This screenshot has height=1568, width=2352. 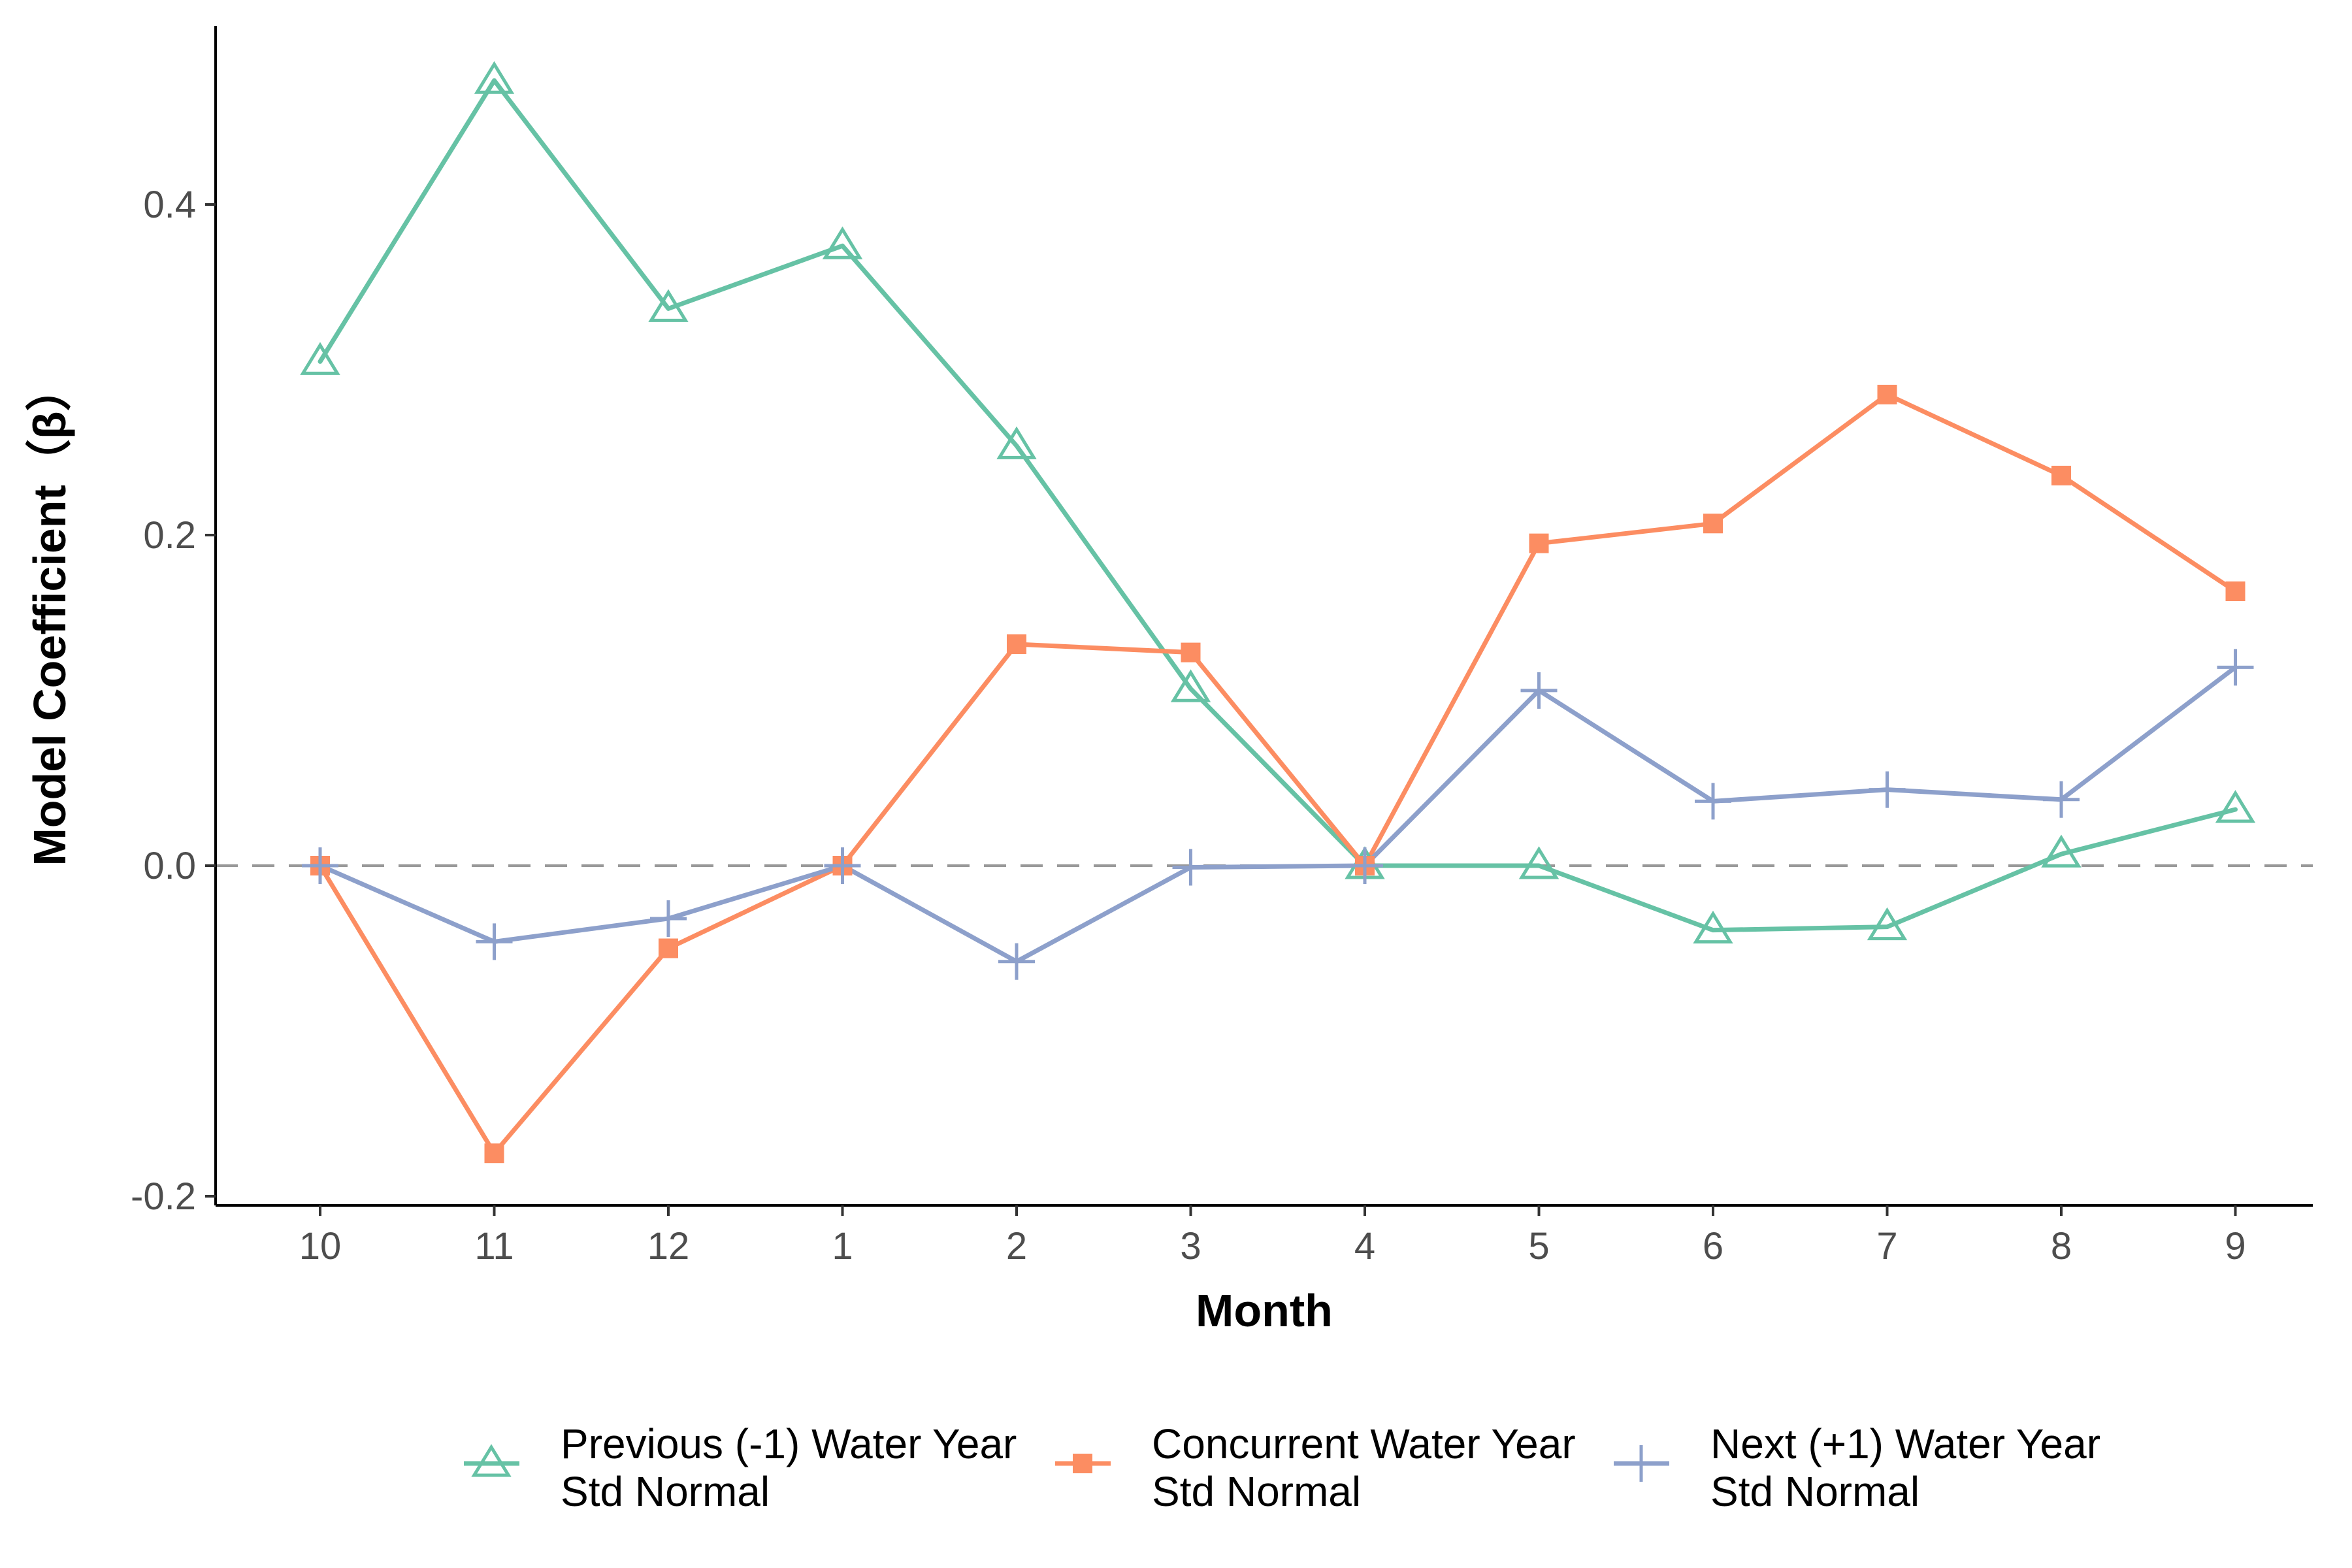 I want to click on x-axis-title: Month, so click(x=1264, y=1310).